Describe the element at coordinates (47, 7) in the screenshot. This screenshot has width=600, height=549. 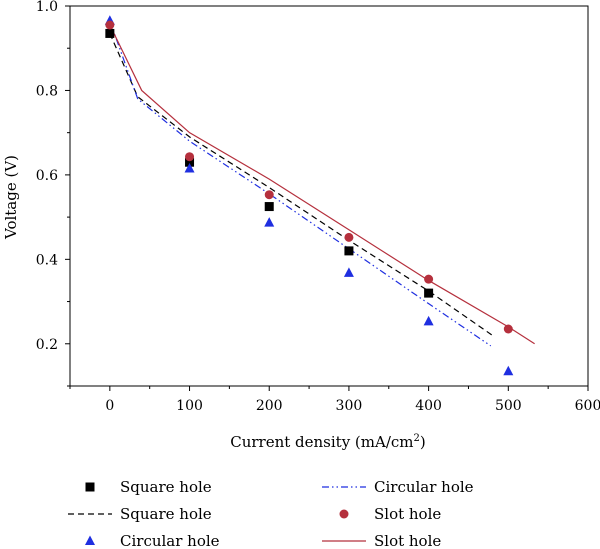
I see `y-tick-label: 1.0` at that location.